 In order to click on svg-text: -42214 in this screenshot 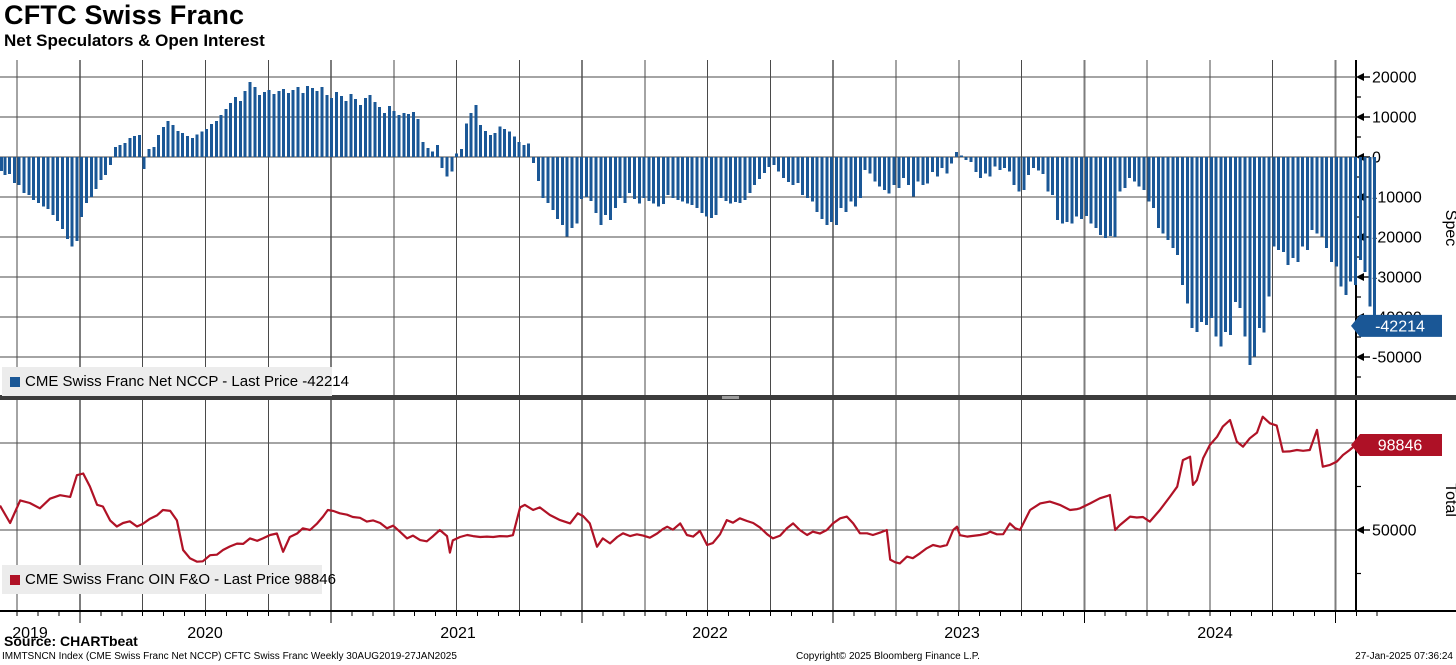, I will do `click(1400, 326)`.